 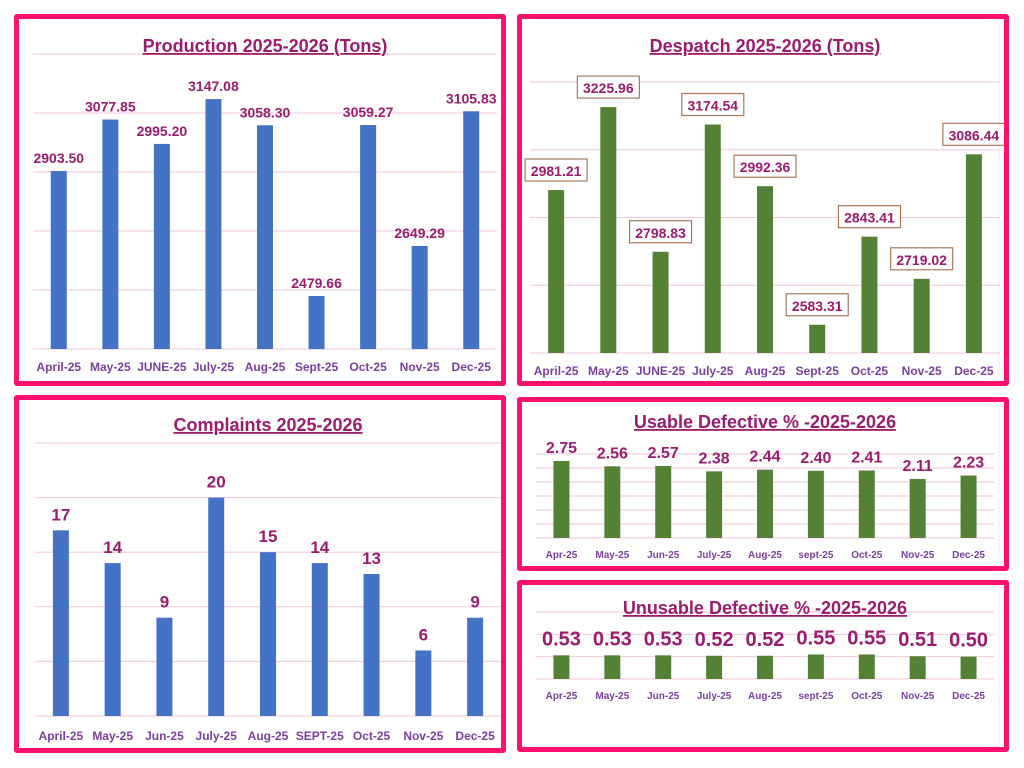 I want to click on value-label: 2981.21, so click(x=556, y=171).